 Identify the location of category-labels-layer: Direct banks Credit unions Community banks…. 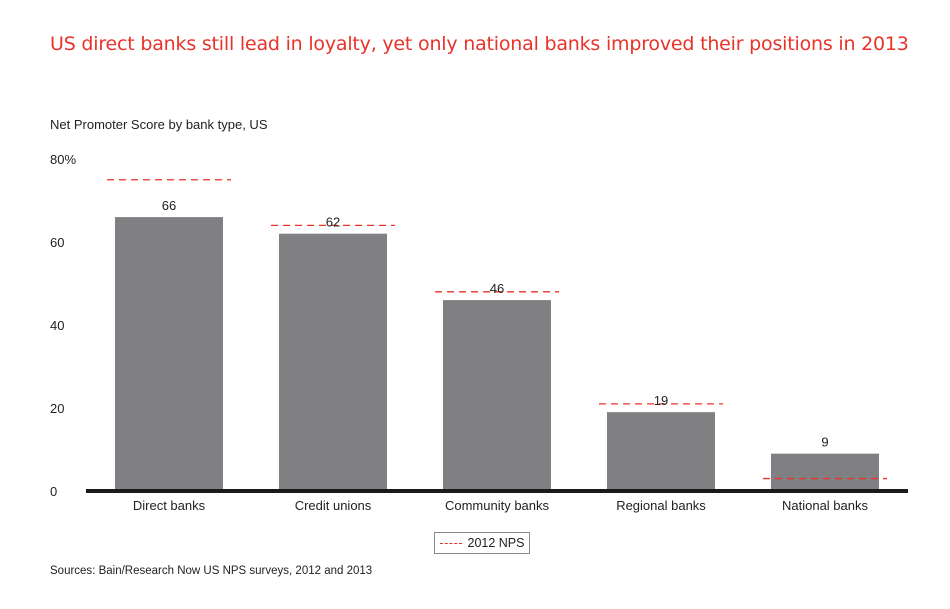
(501, 505).